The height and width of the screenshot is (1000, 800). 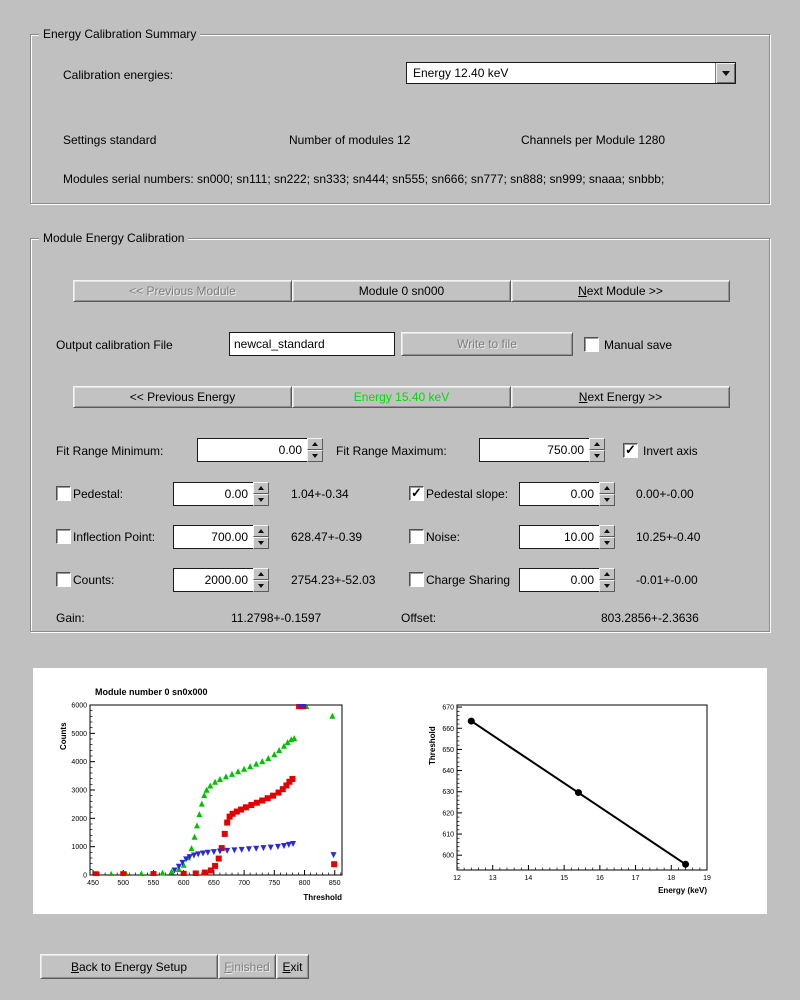 What do you see at coordinates (213, 537) in the screenshot?
I see `inflection-point-input` at bounding box center [213, 537].